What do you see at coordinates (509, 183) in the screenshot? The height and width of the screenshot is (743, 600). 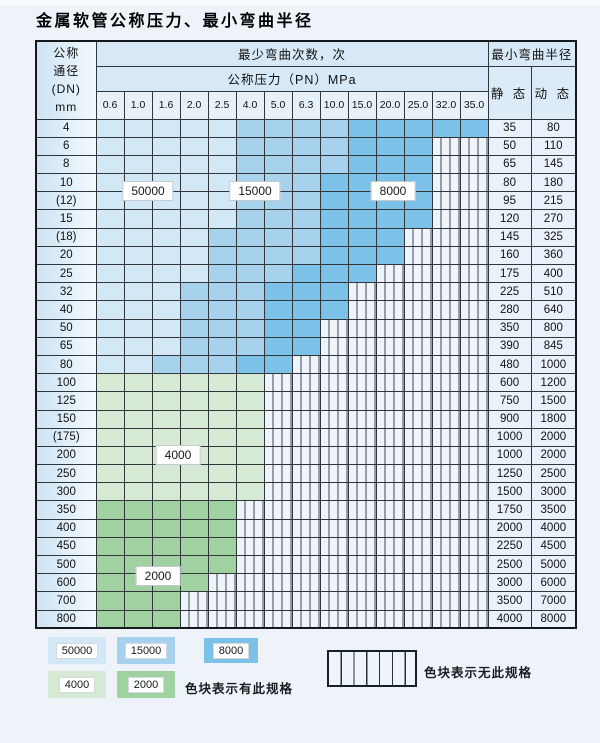 I see `static-radius-cell: 80` at bounding box center [509, 183].